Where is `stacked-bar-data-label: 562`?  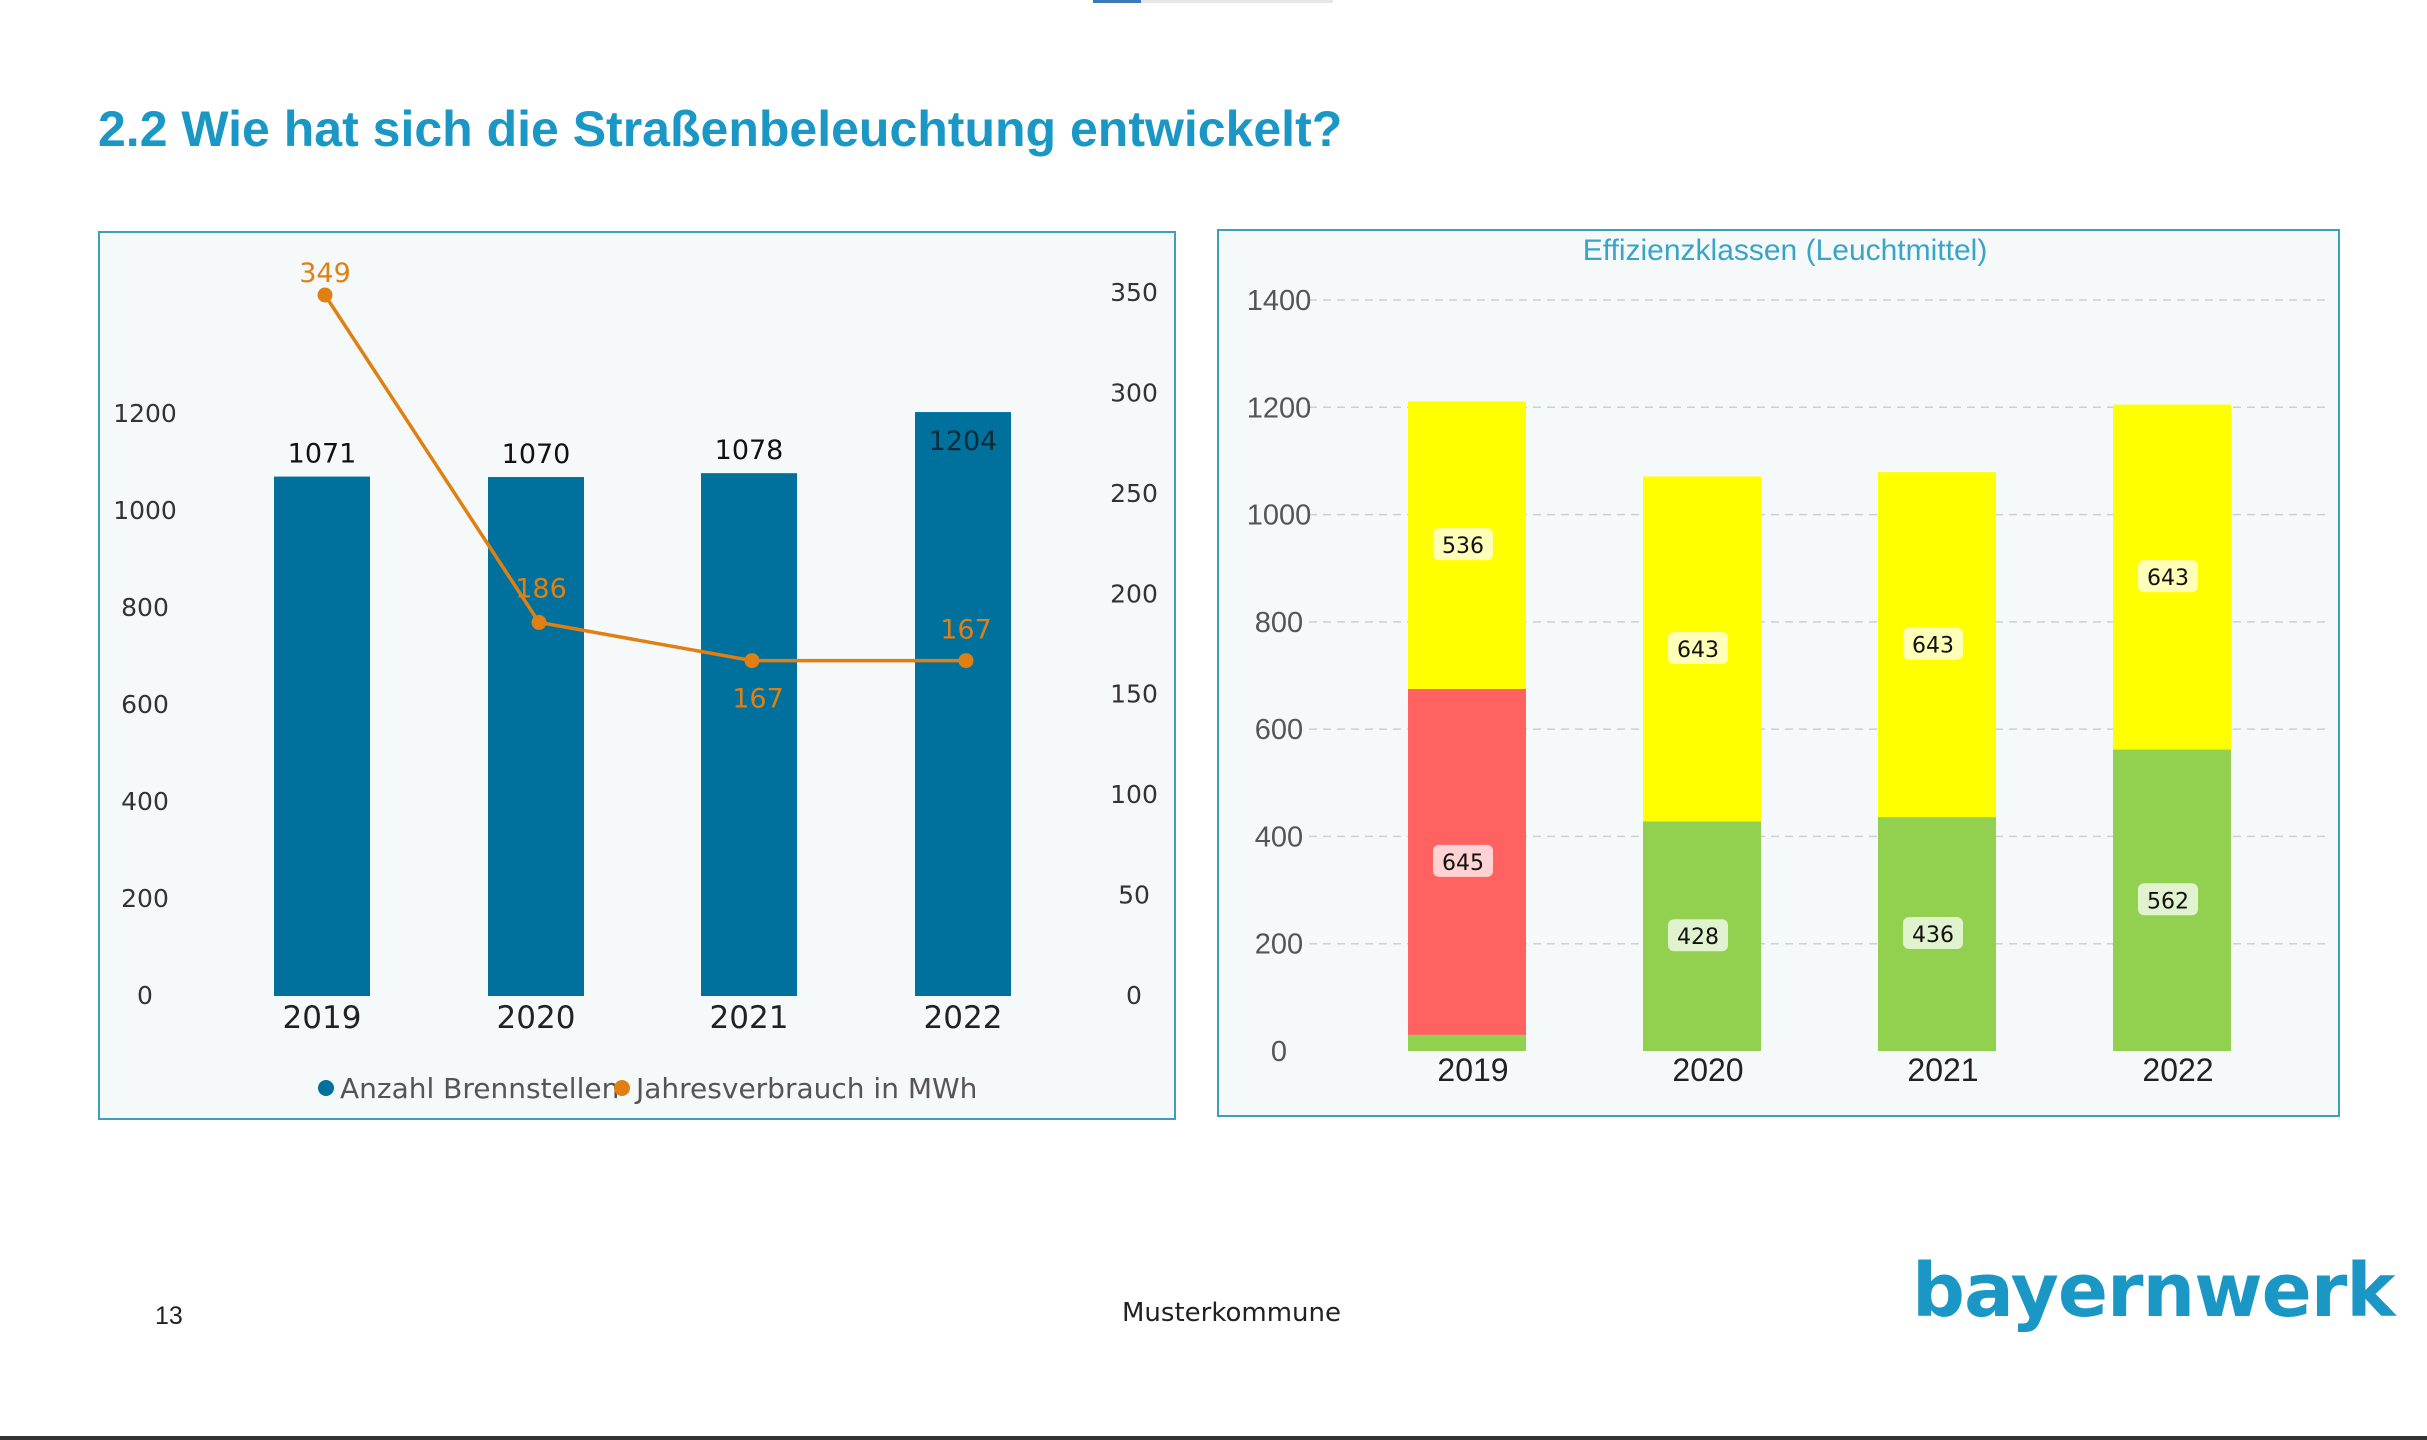
stacked-bar-data-label: 562 is located at coordinates (2168, 901).